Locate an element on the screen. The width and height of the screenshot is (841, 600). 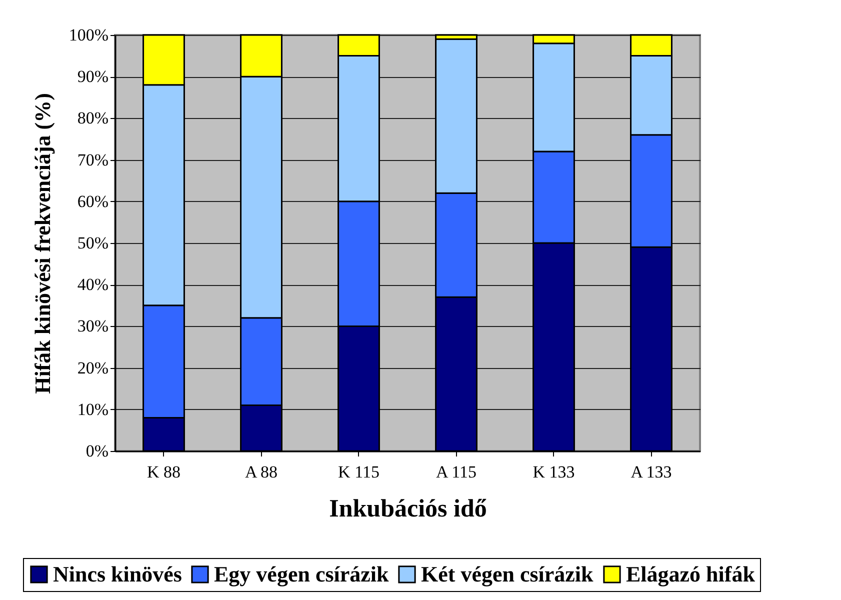
x-tick-label: A 133 is located at coordinates (651, 472).